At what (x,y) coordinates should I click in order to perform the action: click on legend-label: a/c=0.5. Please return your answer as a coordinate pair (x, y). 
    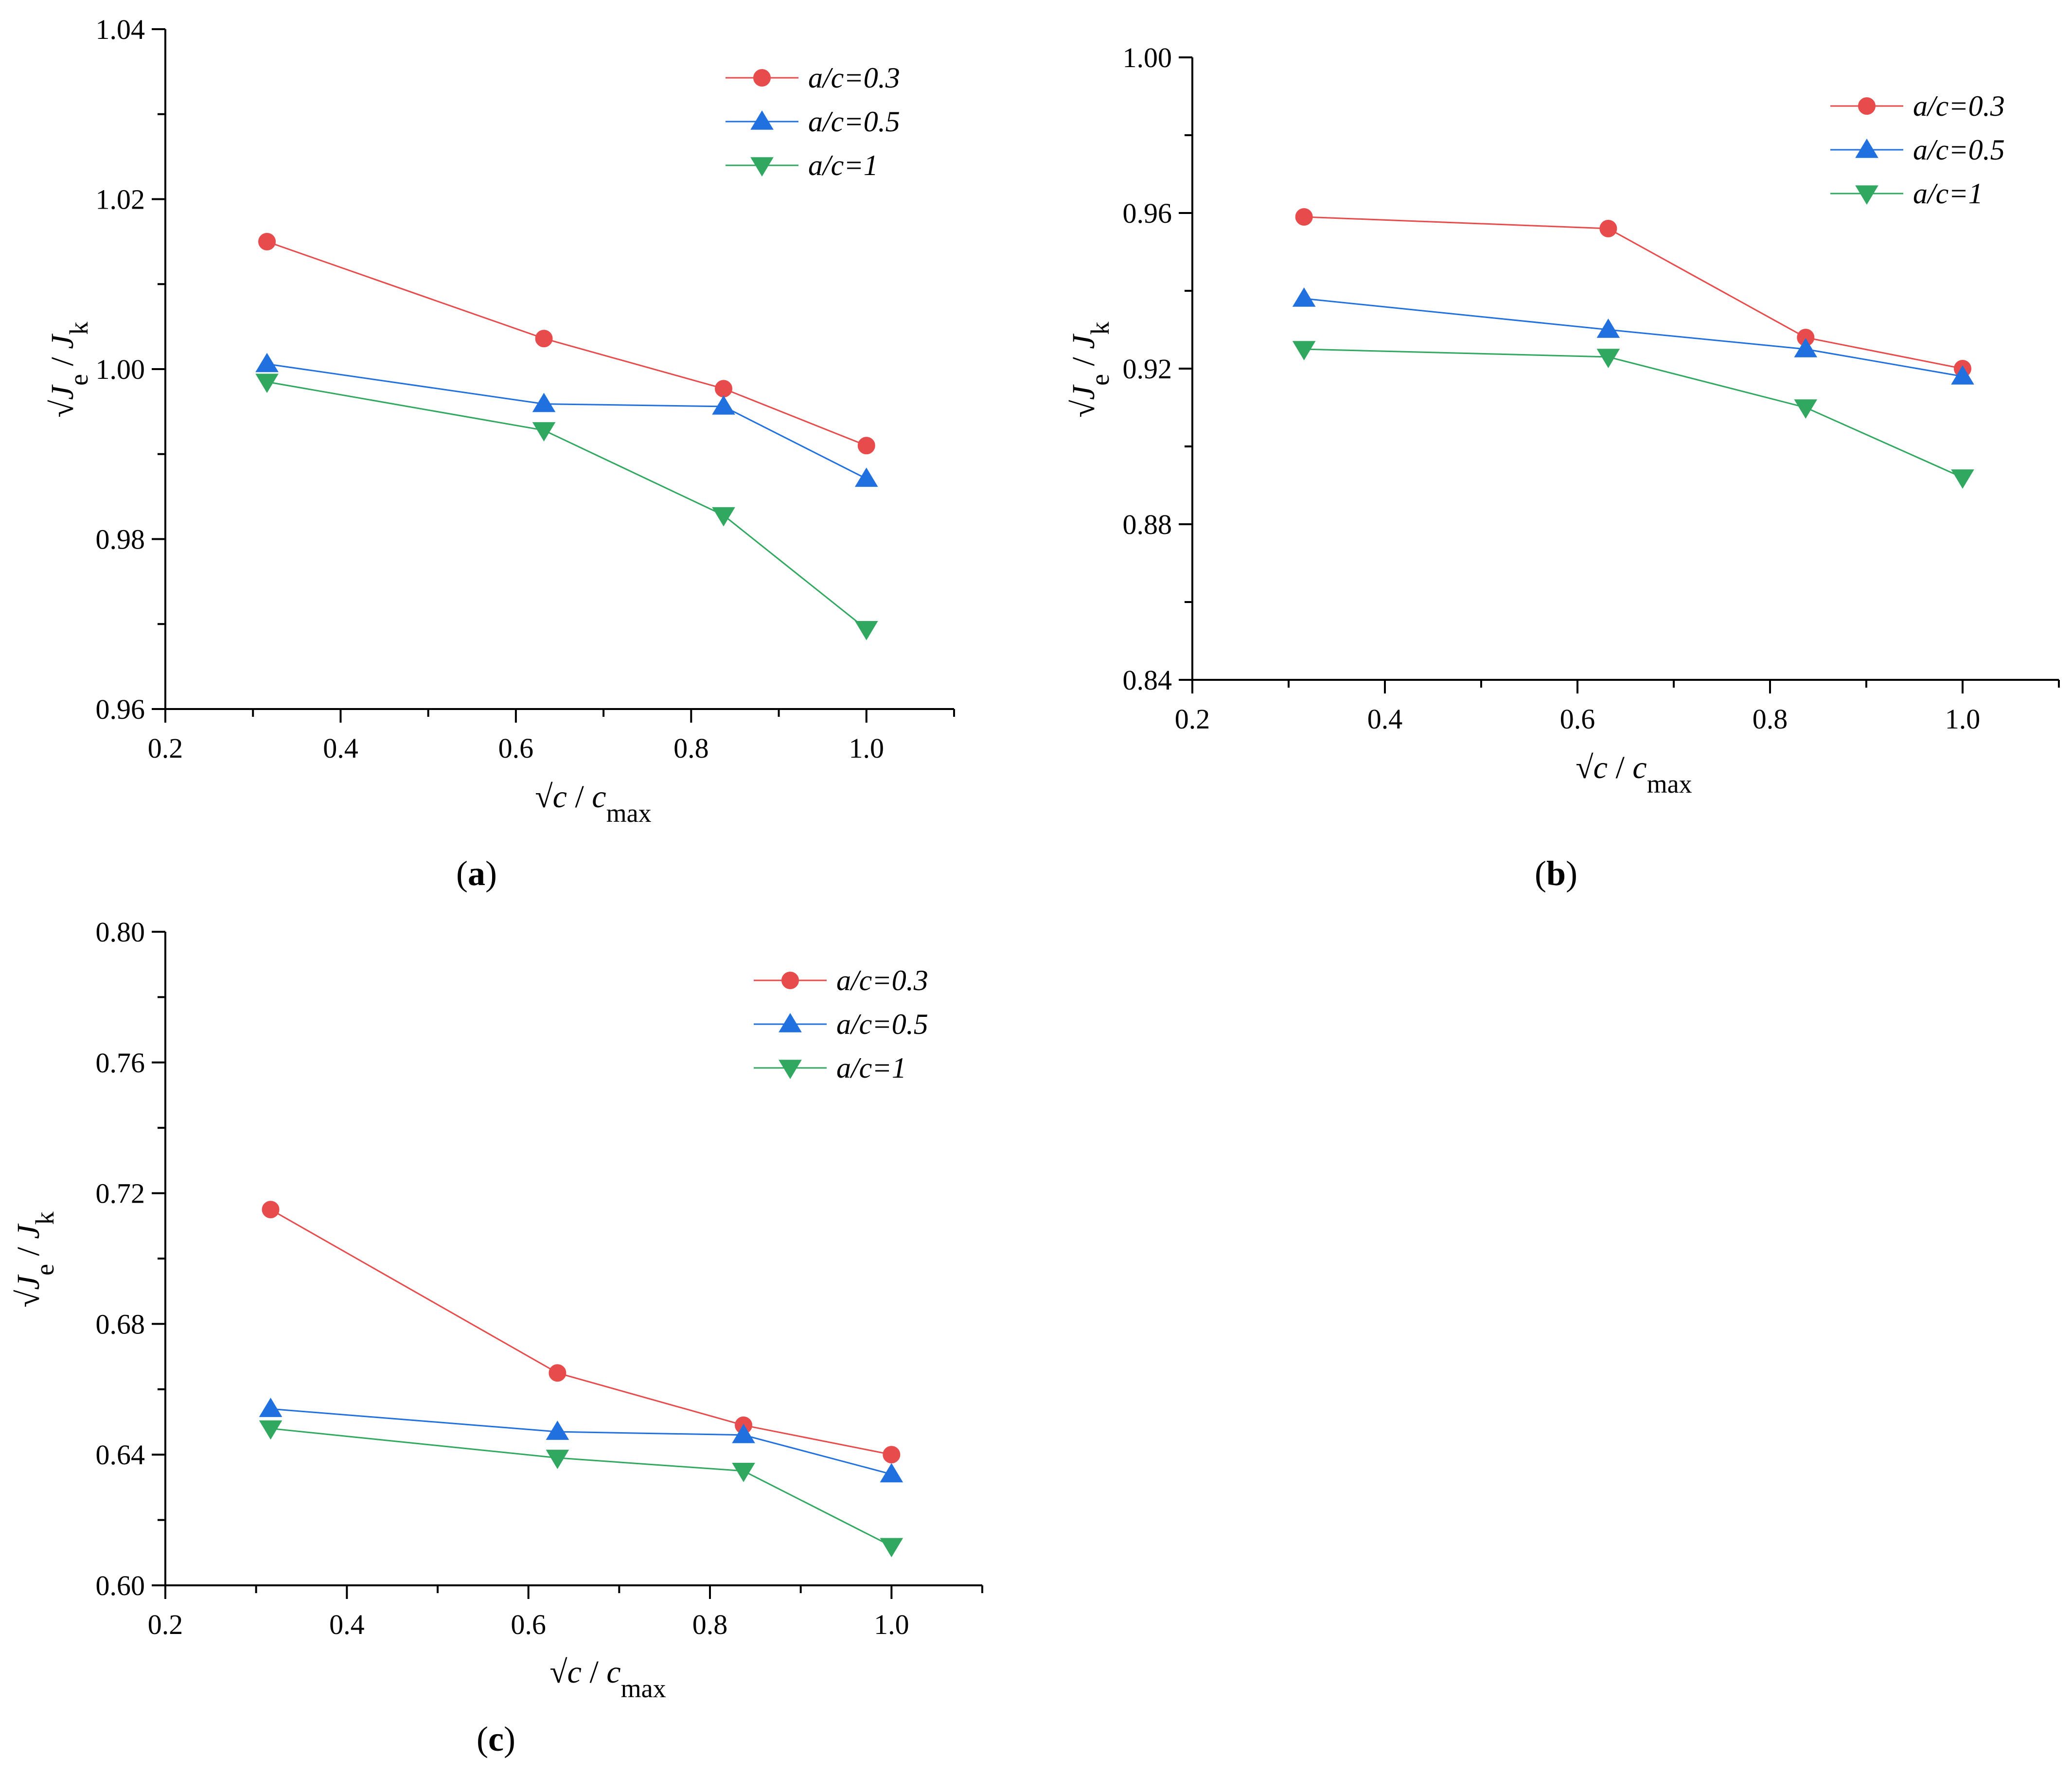
    Looking at the image, I should click on (882, 1024).